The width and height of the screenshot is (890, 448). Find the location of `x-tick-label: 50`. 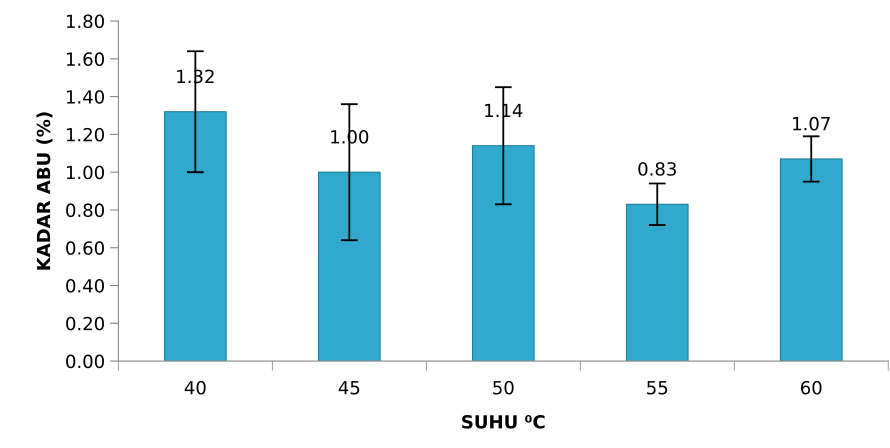

x-tick-label: 50 is located at coordinates (503, 387).